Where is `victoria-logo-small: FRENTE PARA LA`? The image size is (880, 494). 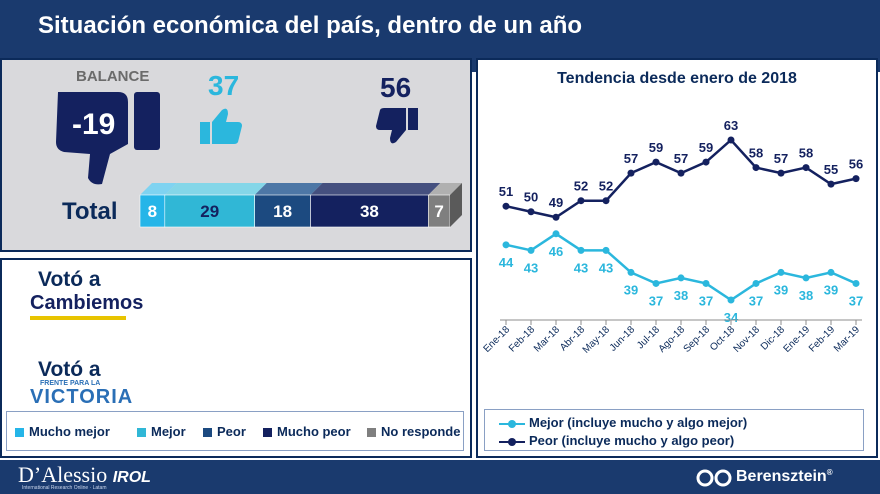
victoria-logo-small: FRENTE PARA LA is located at coordinates (70, 383).